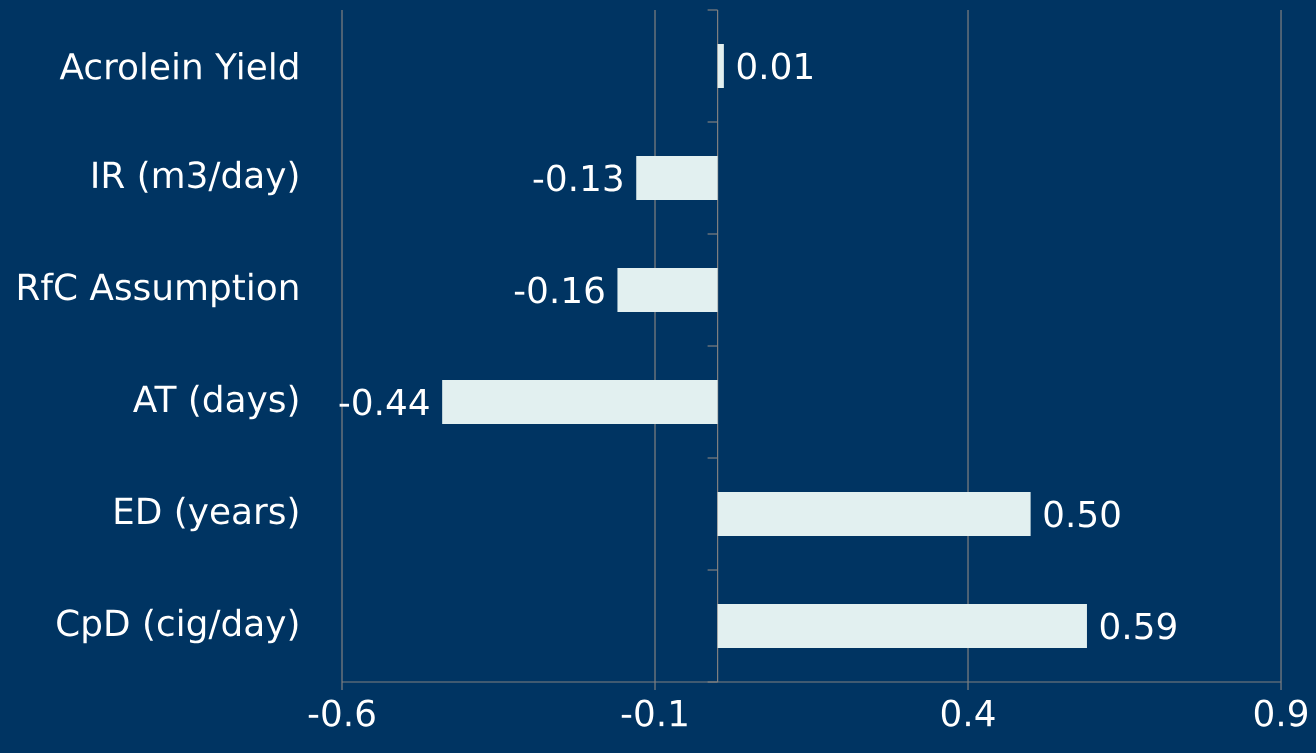 The height and width of the screenshot is (753, 1316). I want to click on y-tick-label: ED (years), so click(206, 514).